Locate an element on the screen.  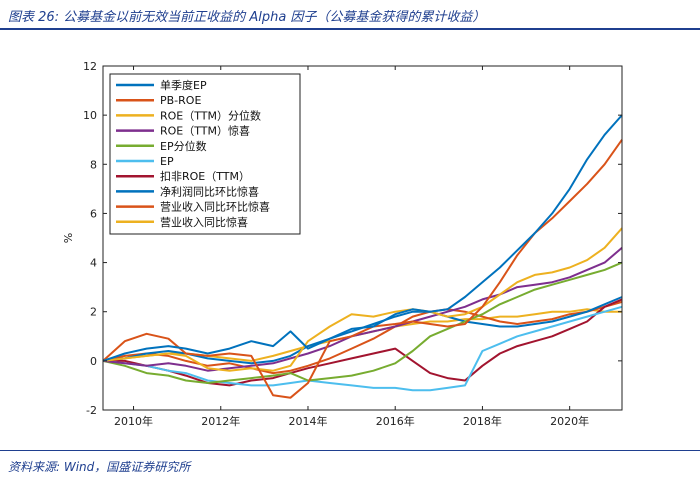
y-tick-label: 4 is located at coordinates (93, 263).